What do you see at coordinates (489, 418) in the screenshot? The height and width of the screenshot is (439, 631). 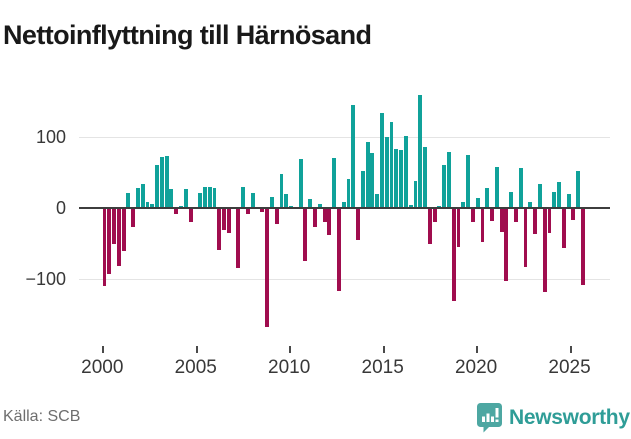 I see `newsworthy-bars-icon` at bounding box center [489, 418].